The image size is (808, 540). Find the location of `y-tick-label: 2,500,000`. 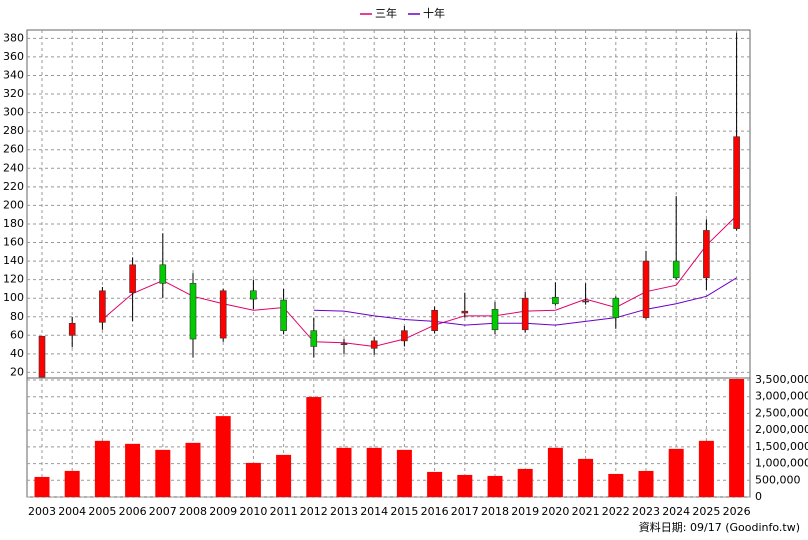

y-tick-label: 2,500,000 is located at coordinates (781, 412).